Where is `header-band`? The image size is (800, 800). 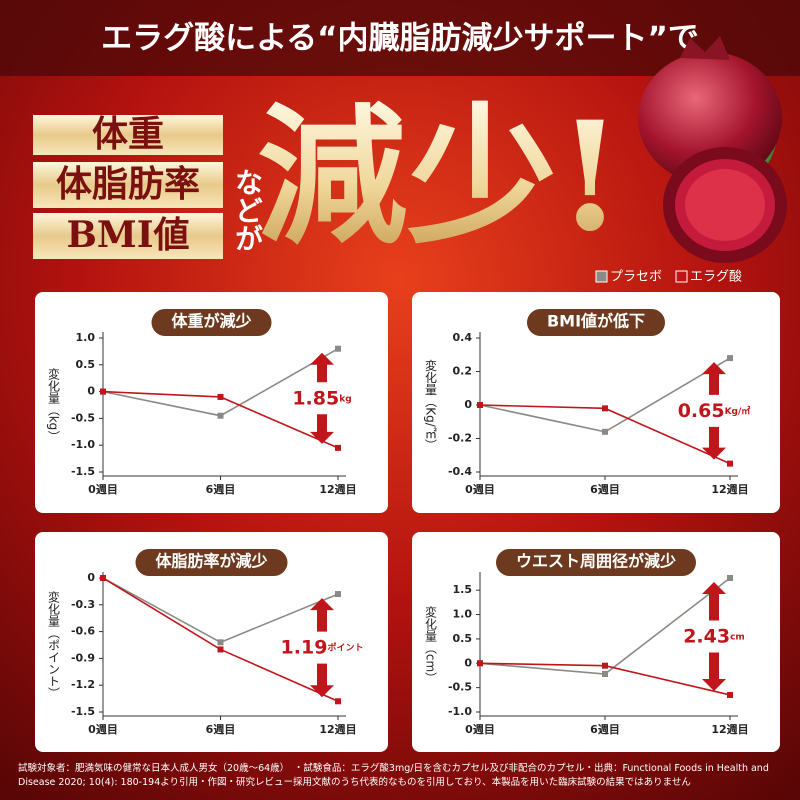
header-band is located at coordinates (400, 38).